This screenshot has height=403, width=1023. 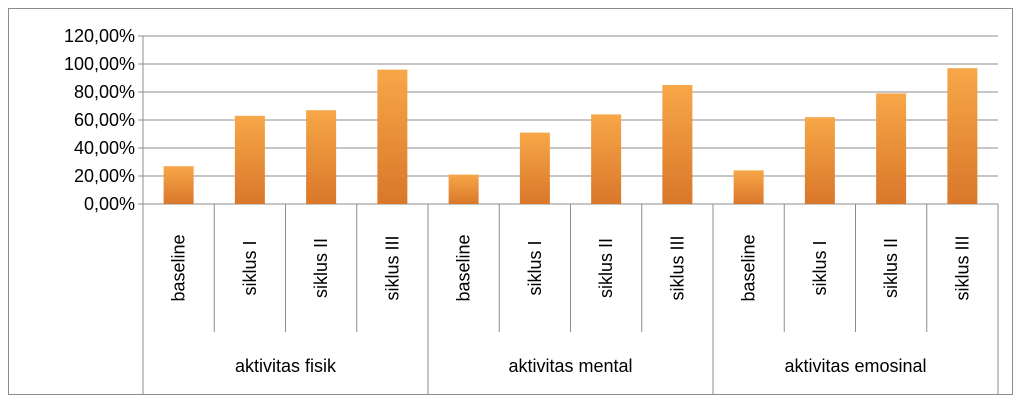 What do you see at coordinates (99, 36) in the screenshot?
I see `y-tick-label: 120,00%` at bounding box center [99, 36].